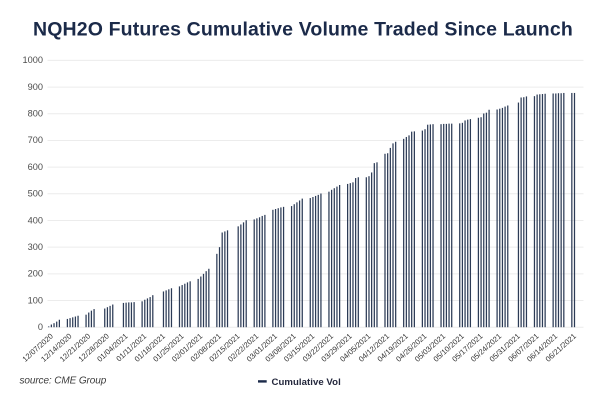 This screenshot has height=400, width=600. Describe the element at coordinates (35, 274) in the screenshot. I see `svg-text: 200` at that location.